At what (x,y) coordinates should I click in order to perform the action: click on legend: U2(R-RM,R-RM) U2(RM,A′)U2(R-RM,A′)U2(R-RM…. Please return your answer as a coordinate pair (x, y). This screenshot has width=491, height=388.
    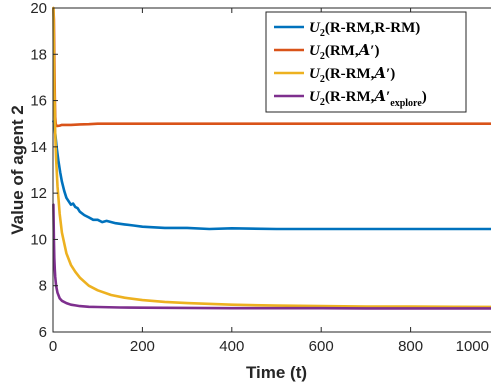
    Looking at the image, I should click on (366, 62).